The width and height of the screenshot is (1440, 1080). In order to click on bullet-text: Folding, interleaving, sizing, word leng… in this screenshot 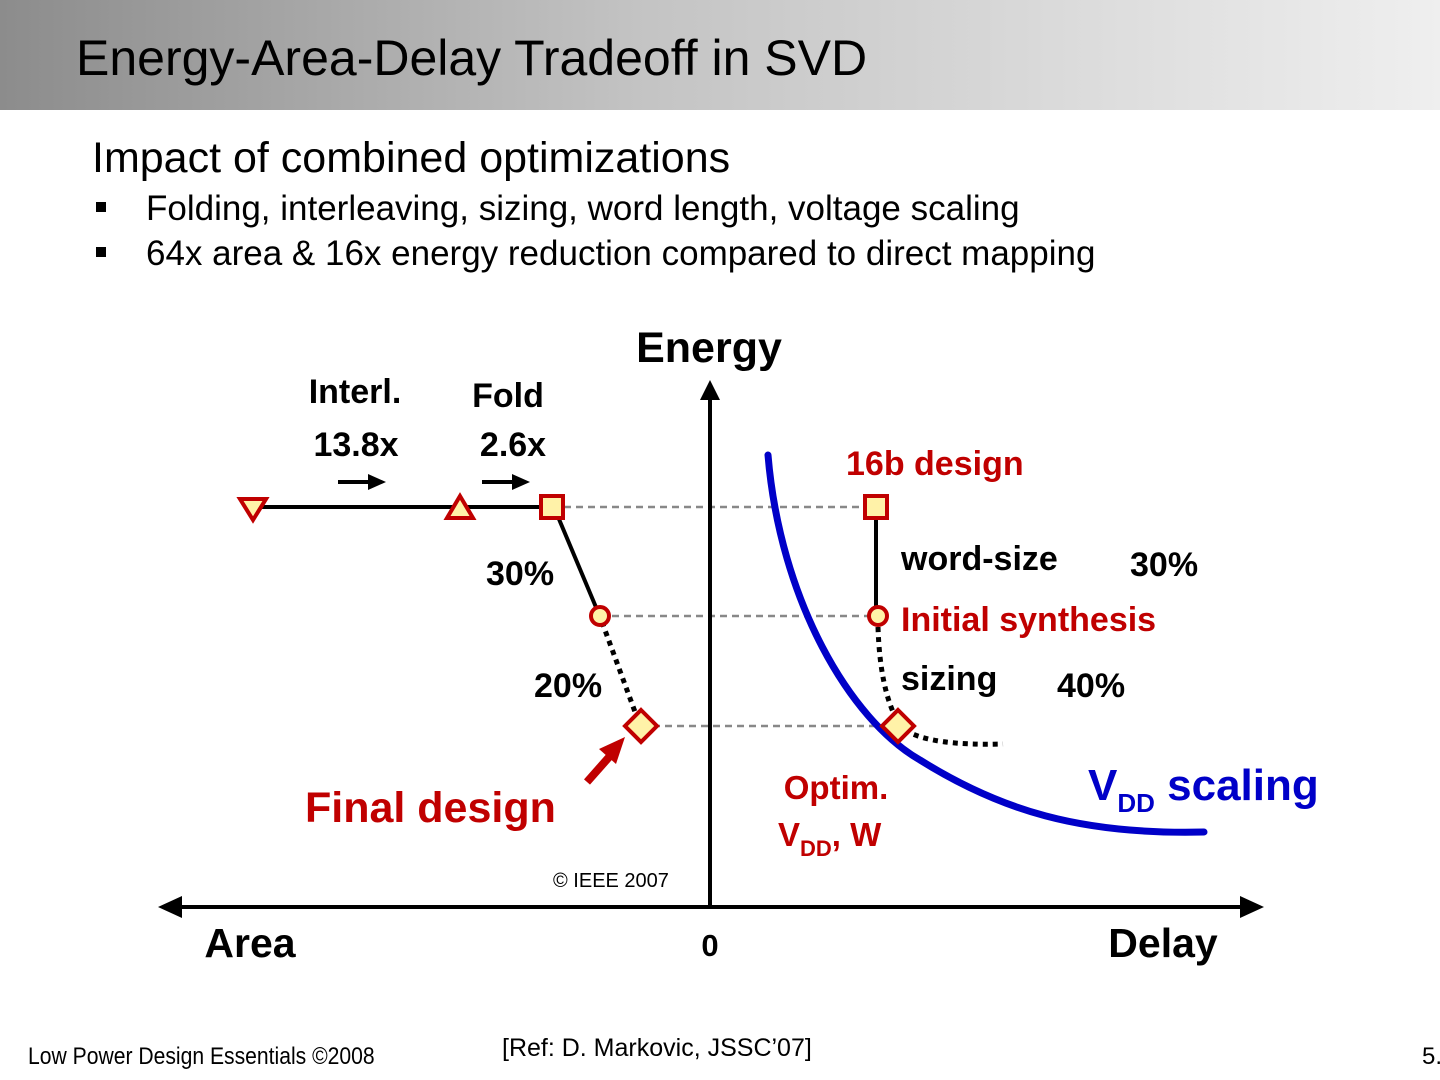, I will do `click(583, 208)`.